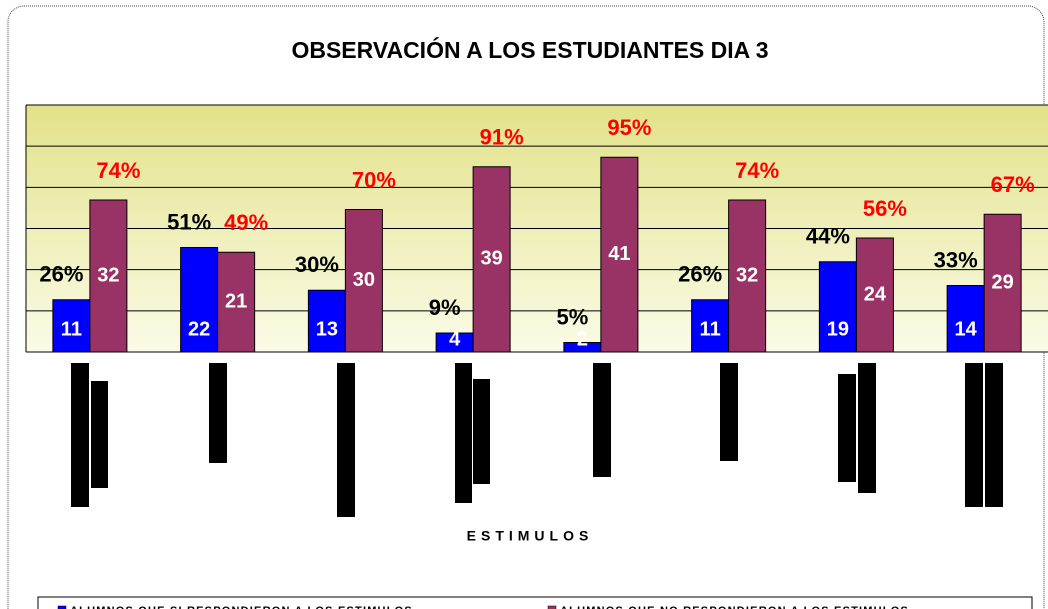  I want to click on percent-label: 5%, so click(572, 316).